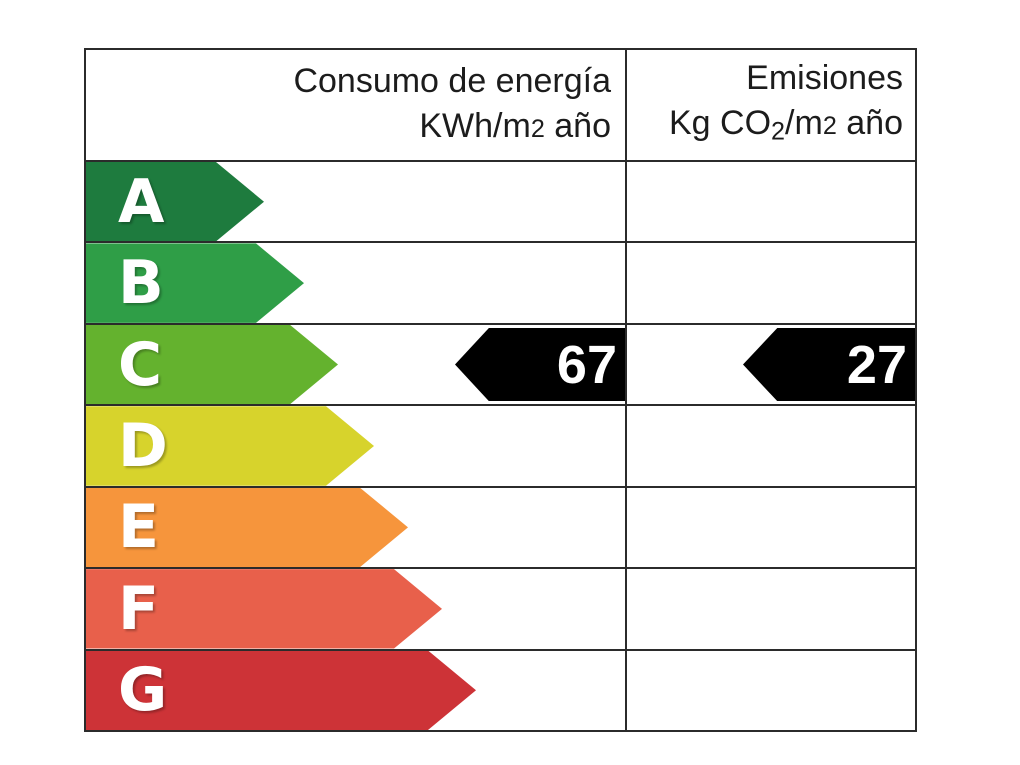 The height and width of the screenshot is (765, 1020). What do you see at coordinates (138, 608) in the screenshot?
I see `rating-letter: F` at bounding box center [138, 608].